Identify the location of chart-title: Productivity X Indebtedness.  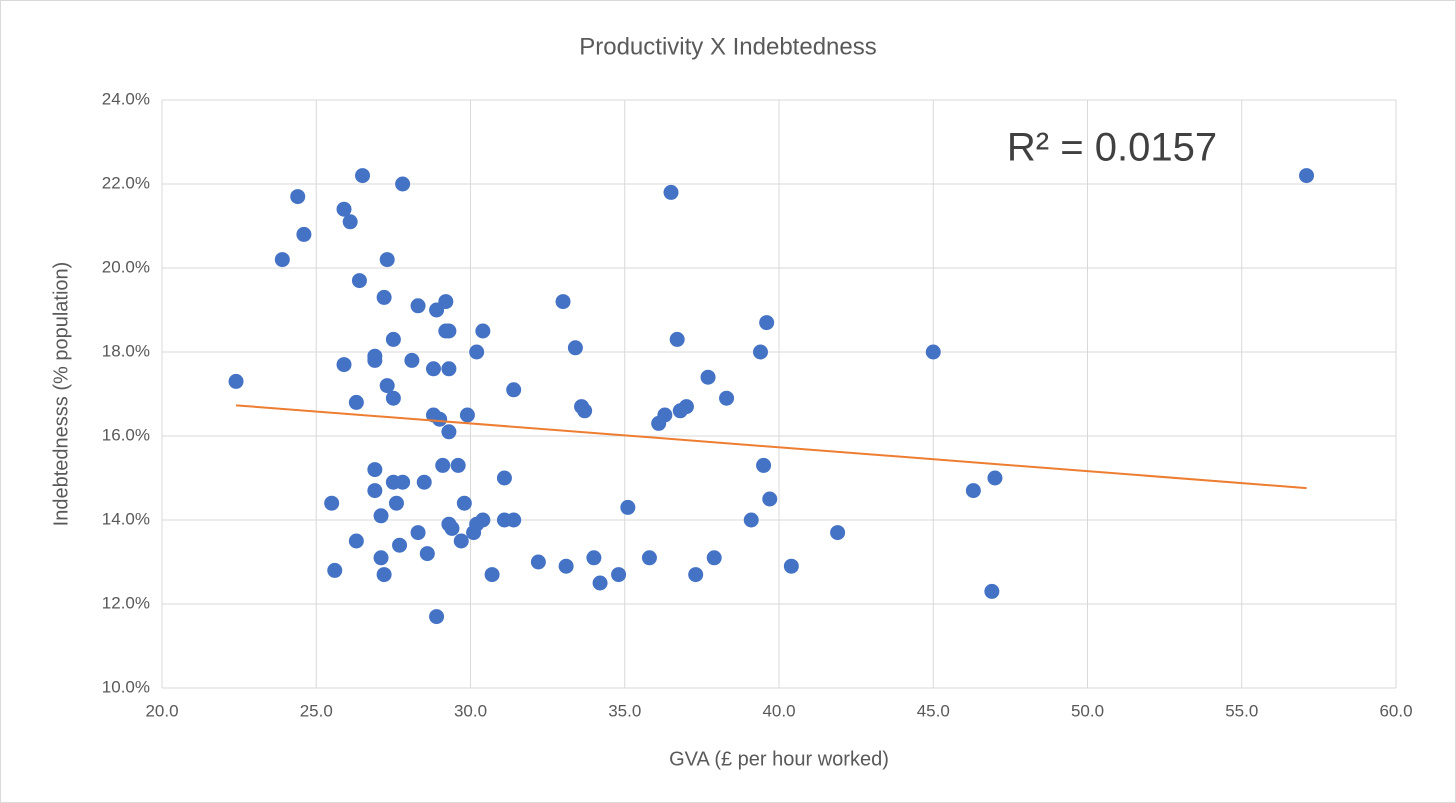
(728, 46).